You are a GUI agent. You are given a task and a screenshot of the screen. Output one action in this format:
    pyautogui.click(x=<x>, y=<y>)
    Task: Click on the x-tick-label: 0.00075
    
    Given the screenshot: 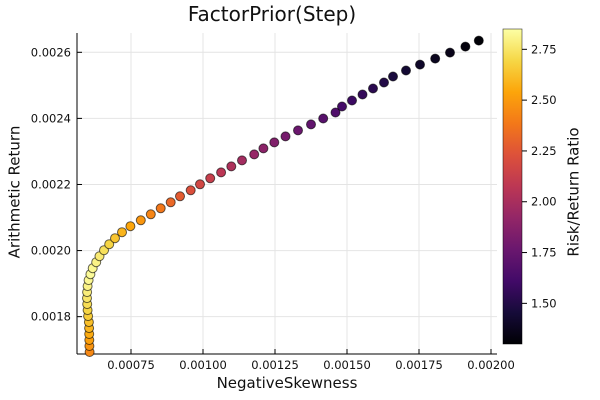 What is the action you would take?
    pyautogui.click(x=131, y=365)
    